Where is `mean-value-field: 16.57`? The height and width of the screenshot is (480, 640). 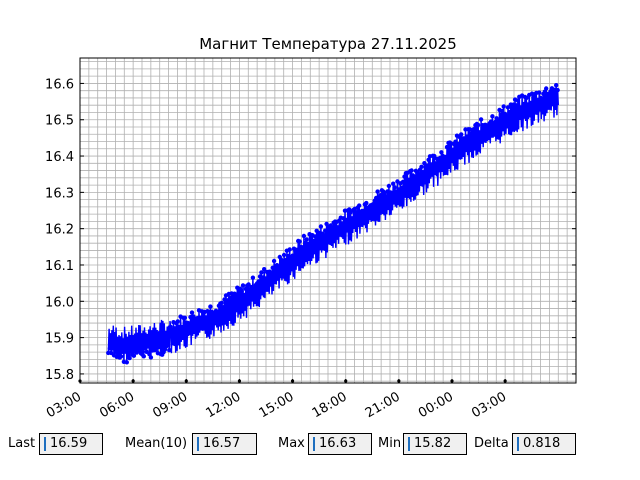 mean-value-field: 16.57 is located at coordinates (224, 444).